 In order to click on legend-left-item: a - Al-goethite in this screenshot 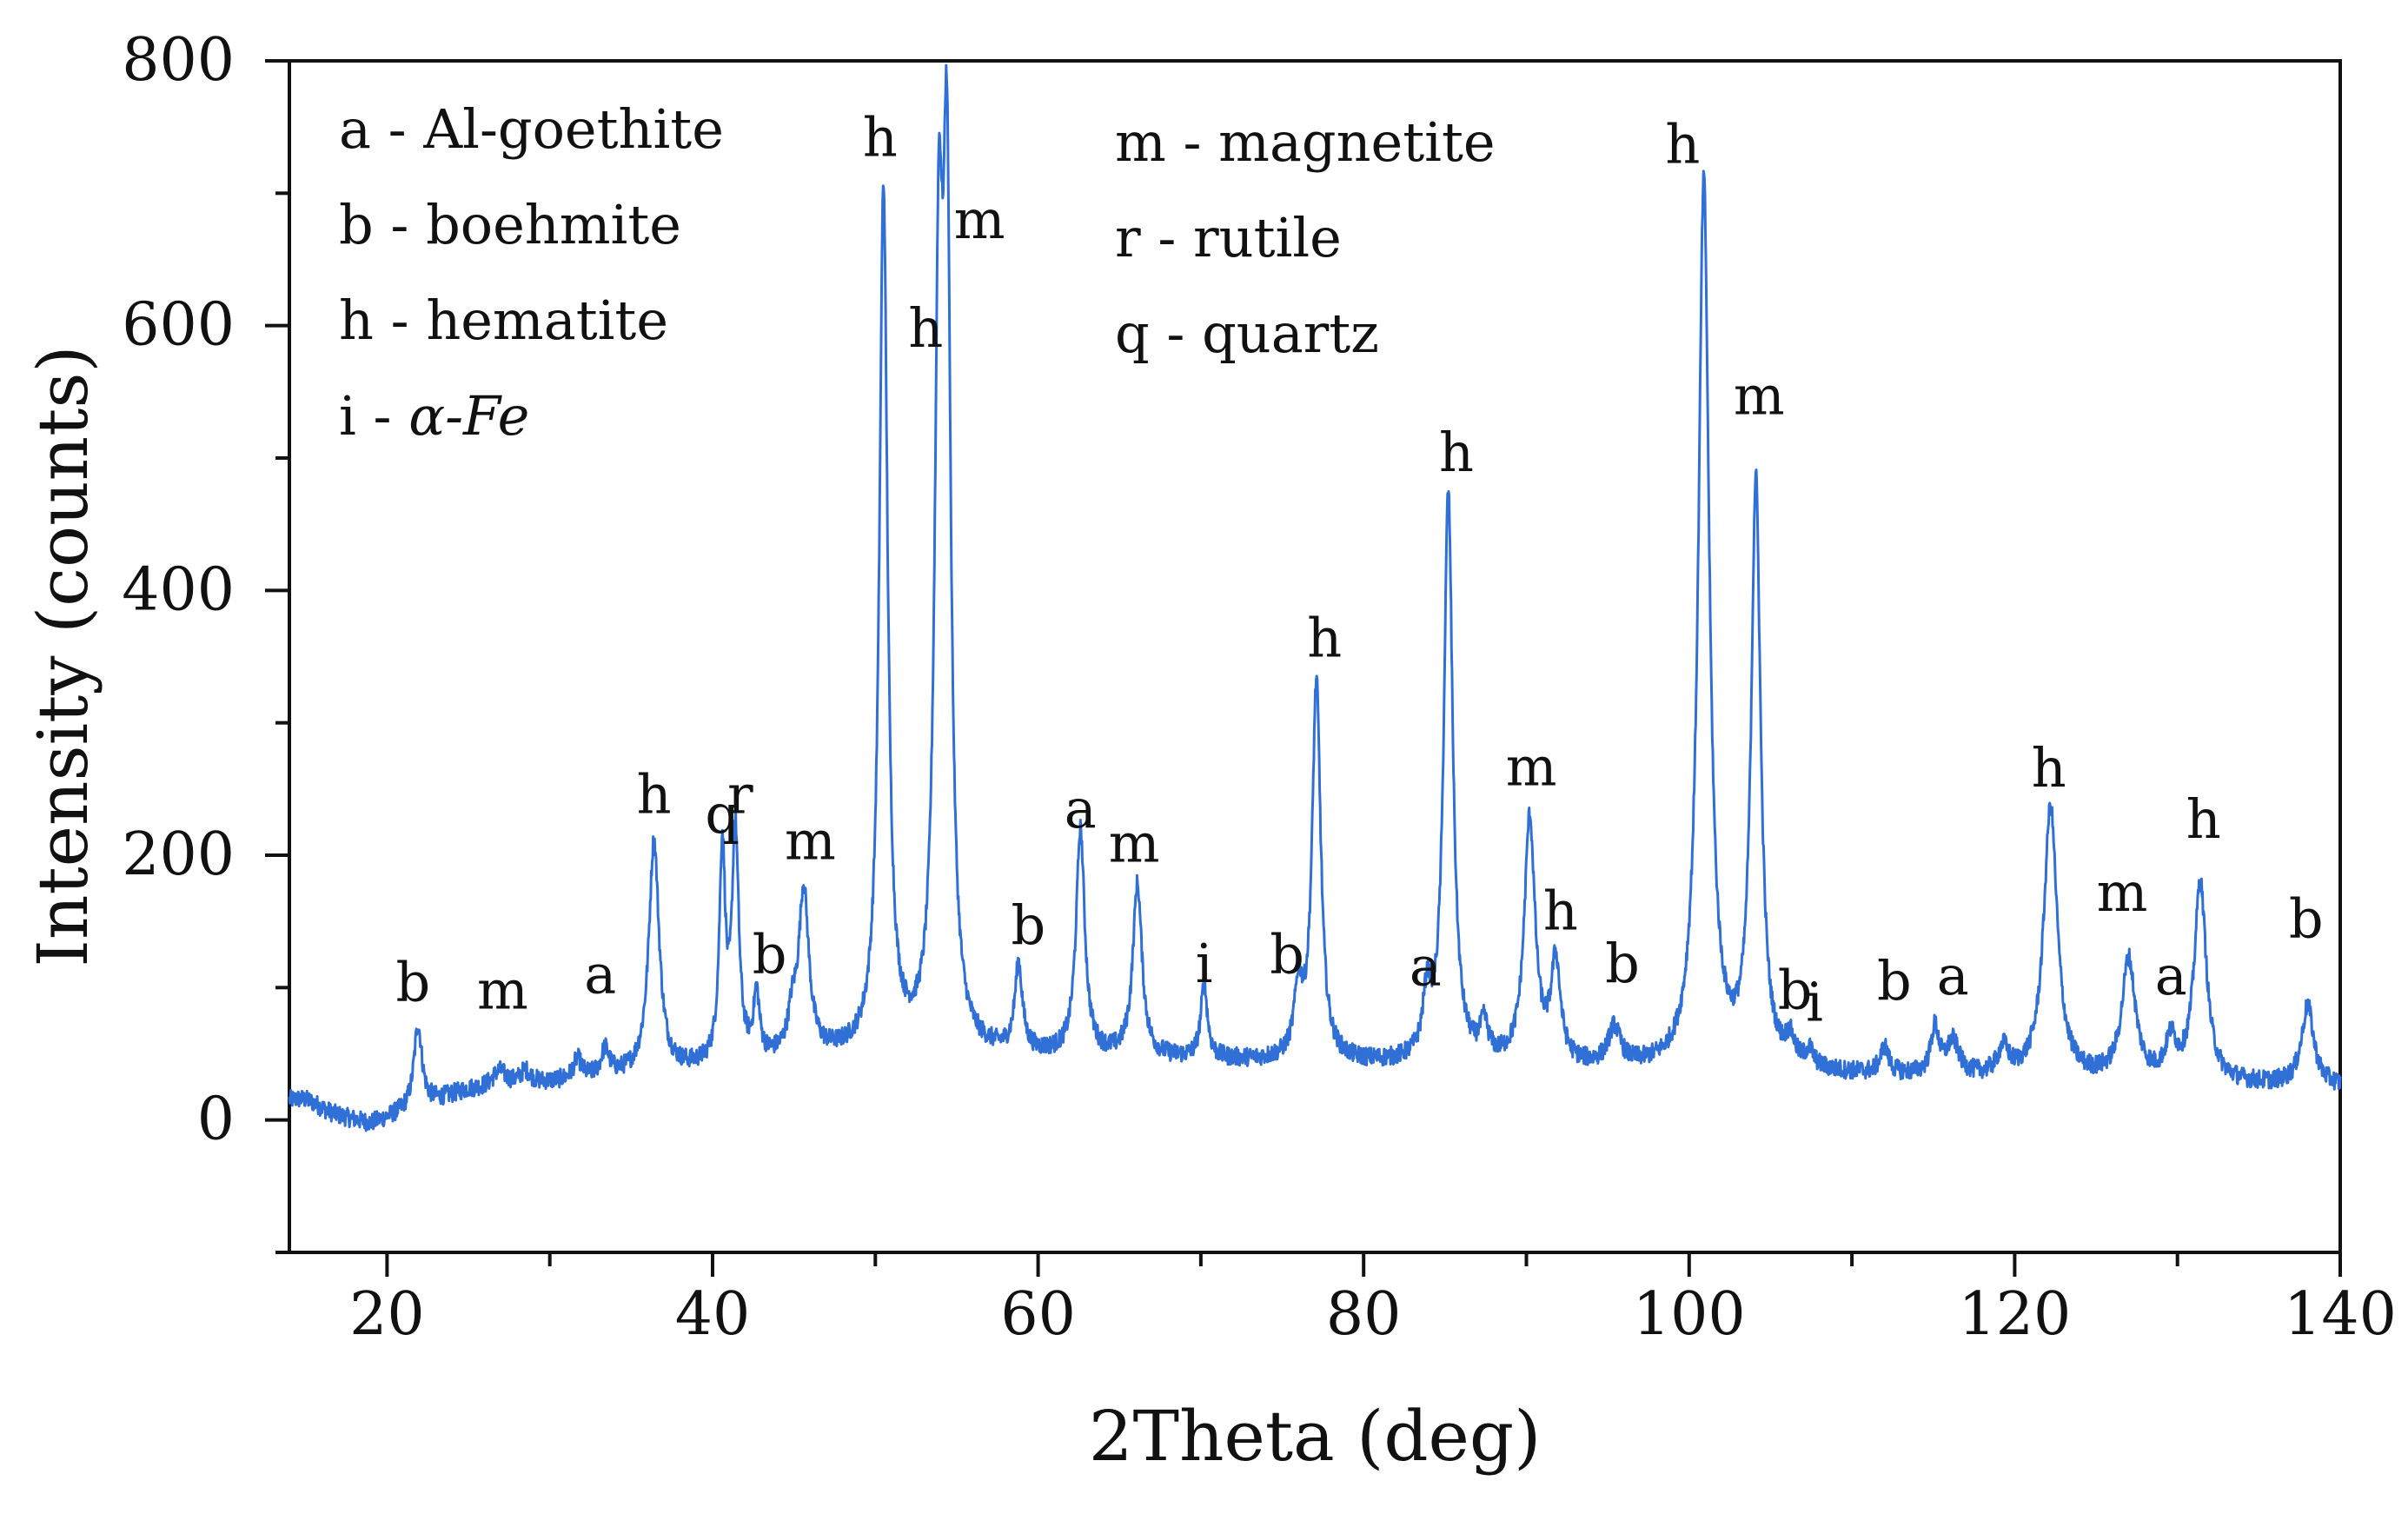, I will do `click(531, 129)`.